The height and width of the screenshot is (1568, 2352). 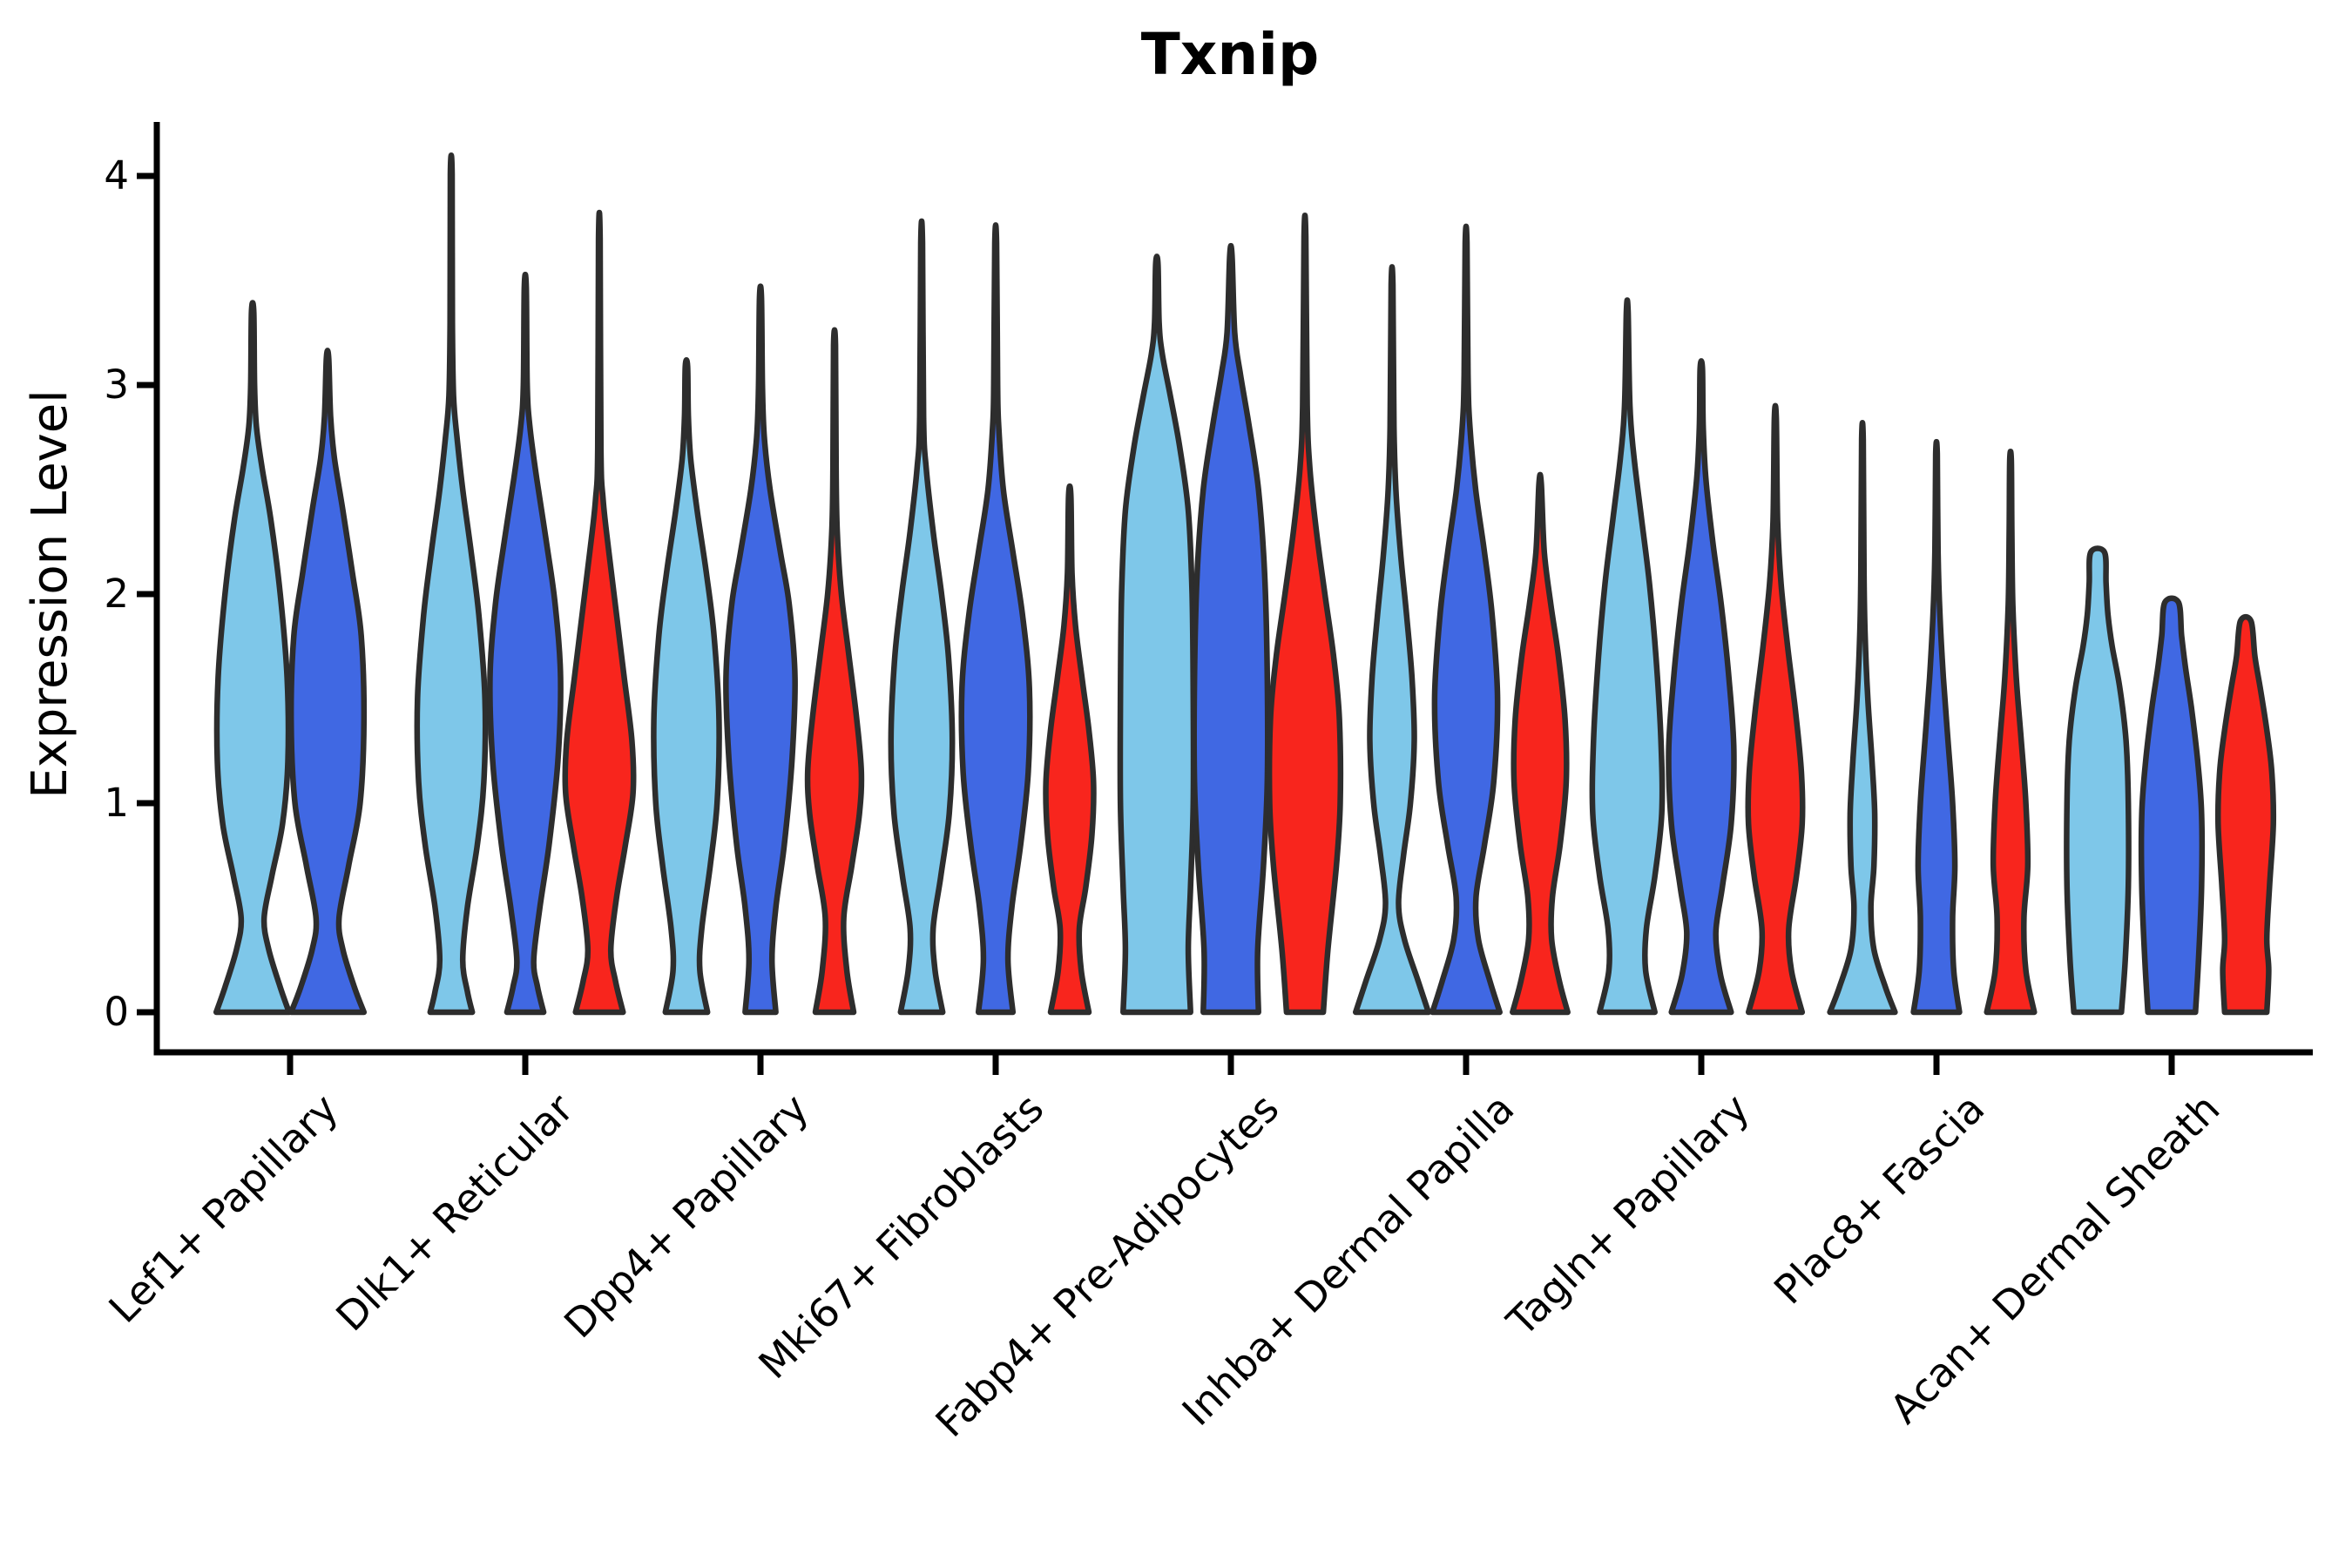 What do you see at coordinates (116, 803) in the screenshot?
I see `y-tick-label-1: 1` at bounding box center [116, 803].